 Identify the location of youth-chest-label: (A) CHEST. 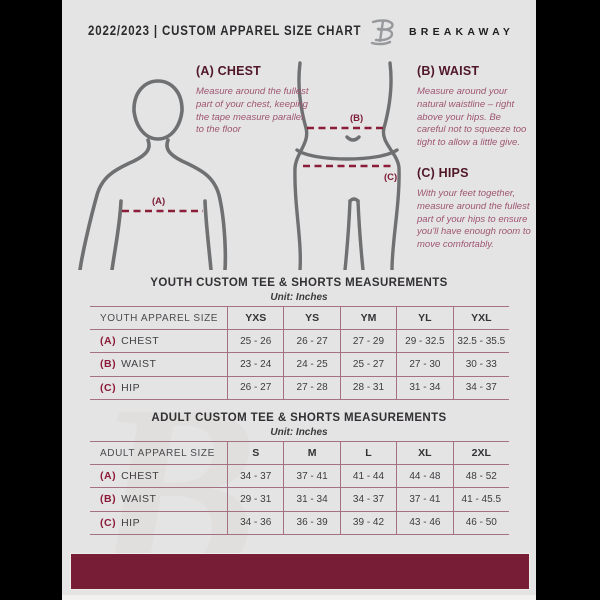
(158, 342).